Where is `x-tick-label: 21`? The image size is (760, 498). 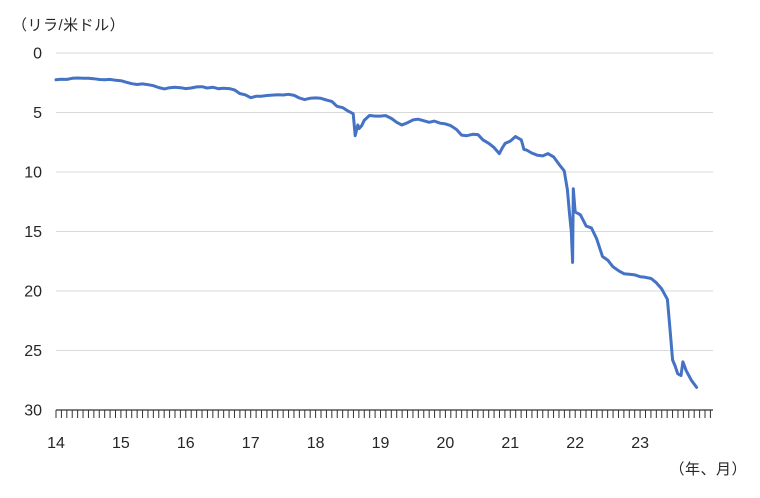
x-tick-label: 21 is located at coordinates (510, 443).